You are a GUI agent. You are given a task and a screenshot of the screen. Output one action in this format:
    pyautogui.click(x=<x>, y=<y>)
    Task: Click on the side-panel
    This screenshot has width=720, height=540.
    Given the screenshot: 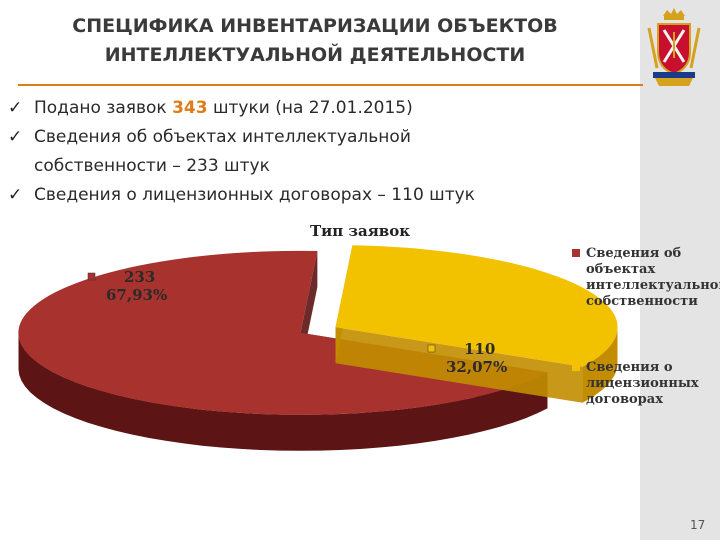 What is the action you would take?
    pyautogui.click(x=680, y=270)
    